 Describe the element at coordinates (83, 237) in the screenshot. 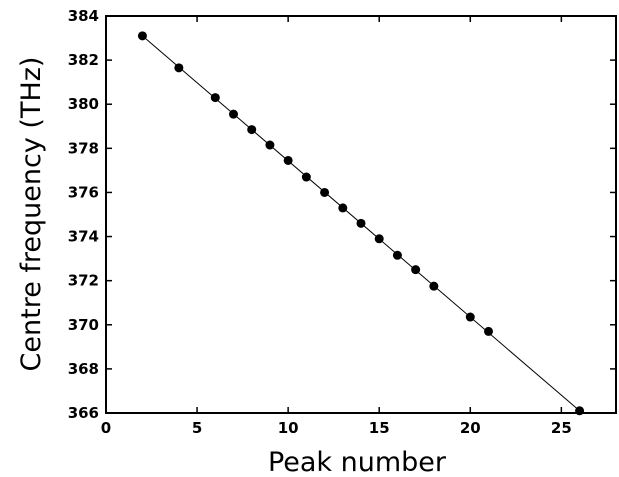

I see `y-tick-label: 374` at that location.